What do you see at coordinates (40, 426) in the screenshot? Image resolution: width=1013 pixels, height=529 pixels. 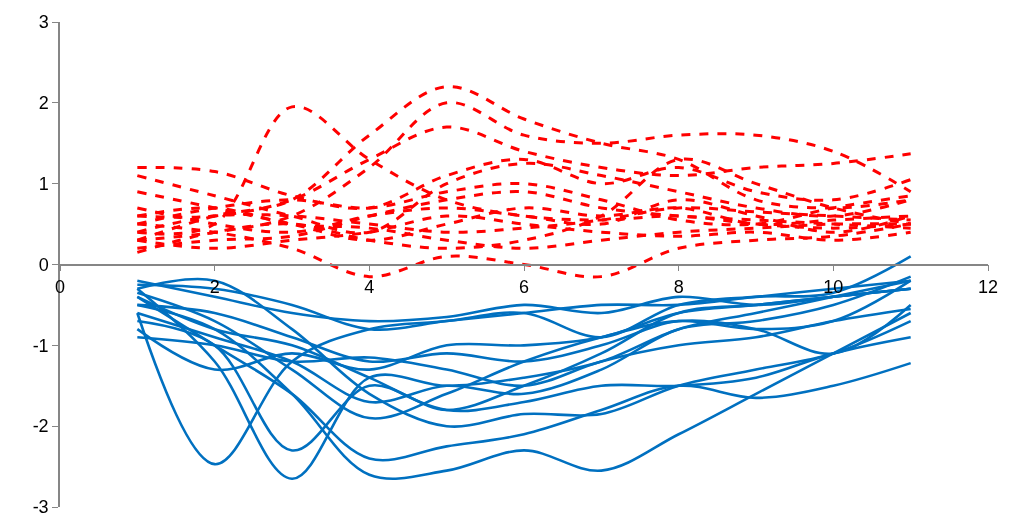 I see `y-tick-label: -2` at bounding box center [40, 426].